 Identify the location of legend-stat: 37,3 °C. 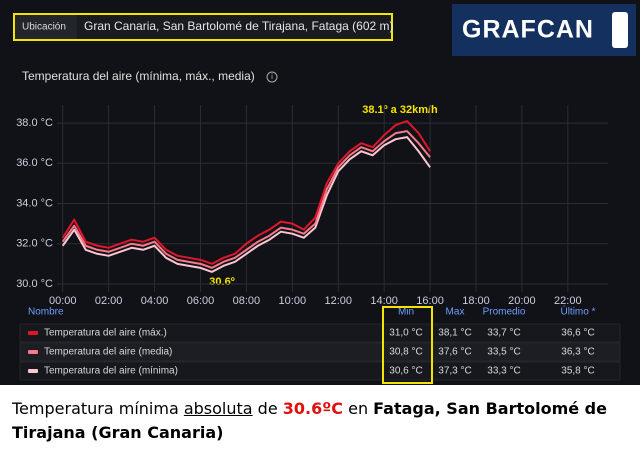
(454, 371).